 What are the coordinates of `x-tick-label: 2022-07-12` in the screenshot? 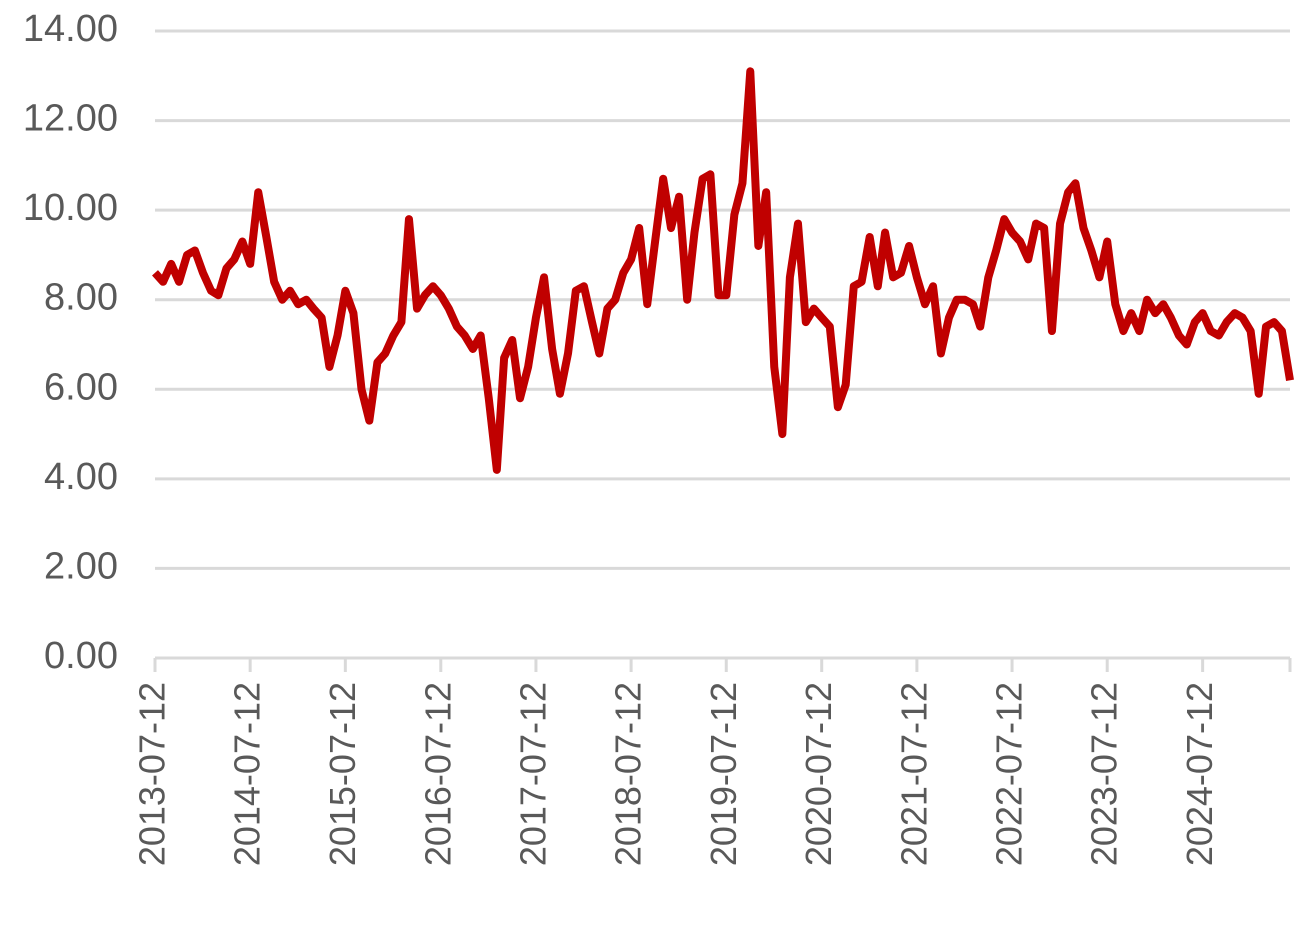 It's located at (1009, 774).